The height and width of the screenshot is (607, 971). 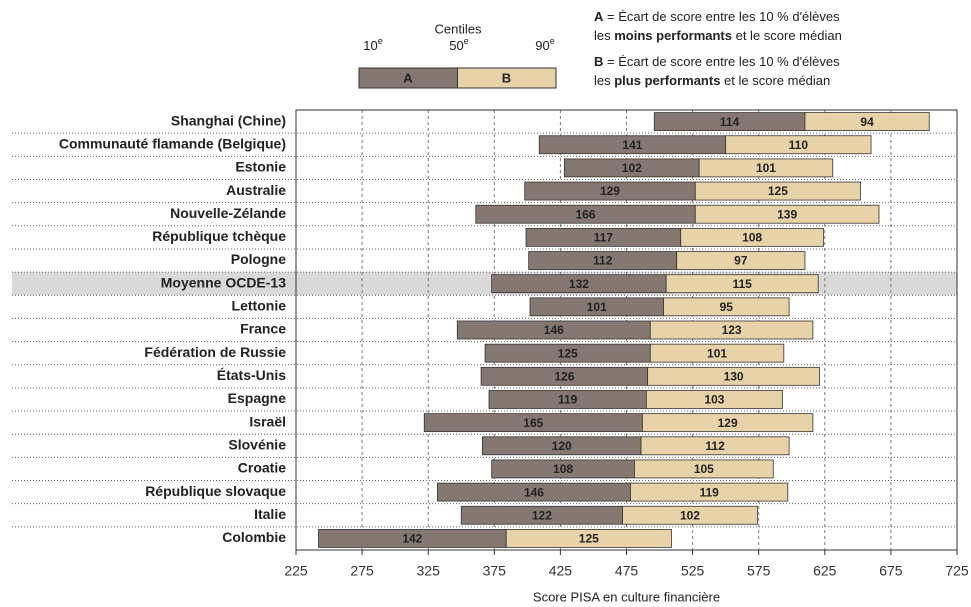 I want to click on percentile-number: 90, so click(x=542, y=45).